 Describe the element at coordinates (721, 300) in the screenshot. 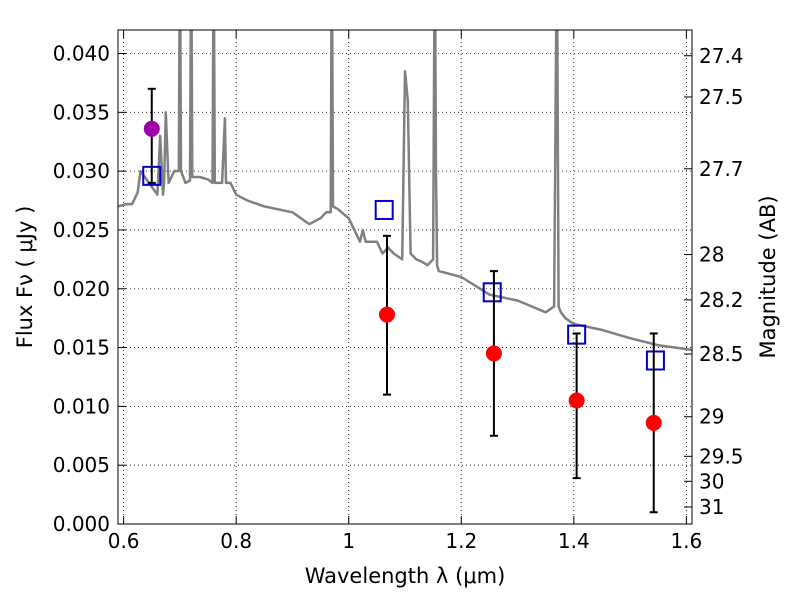

I see `magnitude-tick-label: 28.2` at that location.